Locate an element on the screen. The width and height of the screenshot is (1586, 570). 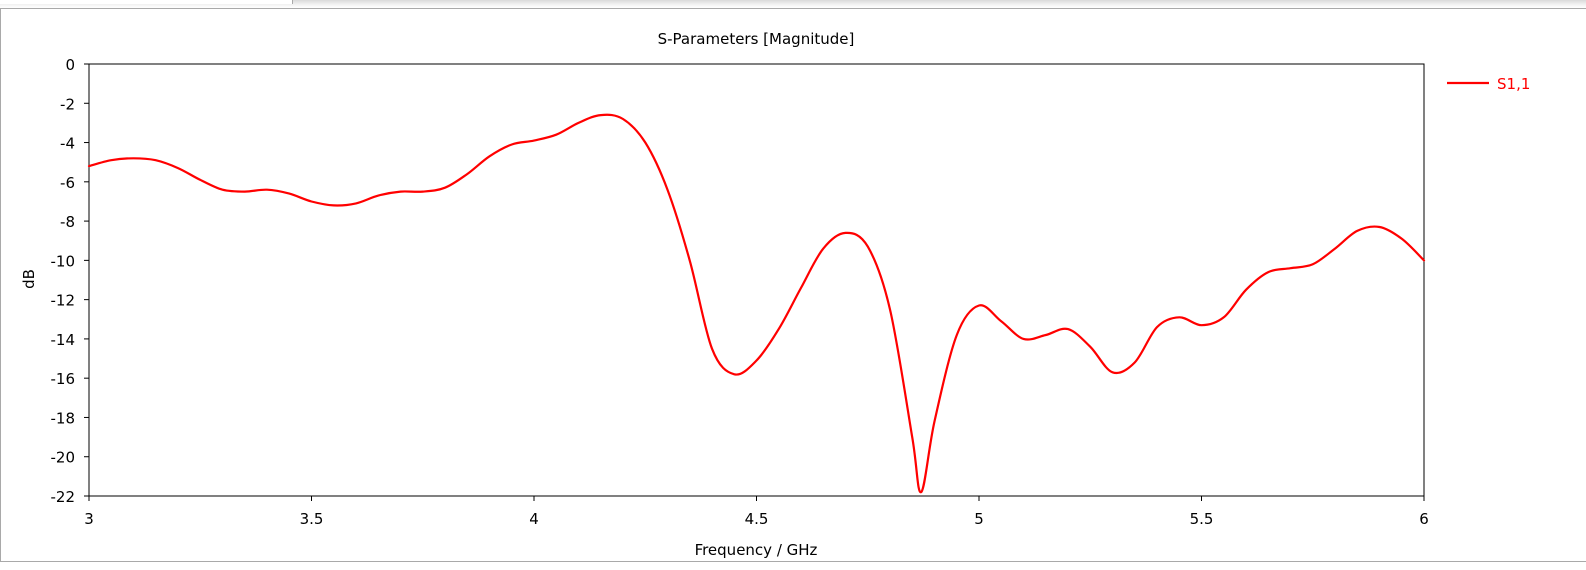
y-tick-label: -12 is located at coordinates (63, 301).